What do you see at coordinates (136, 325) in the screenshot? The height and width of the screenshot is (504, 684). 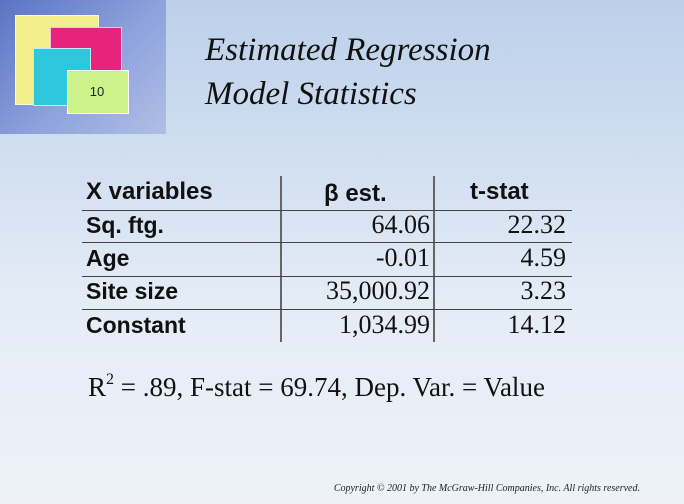 I see `table-row-4-variable: Constant` at bounding box center [136, 325].